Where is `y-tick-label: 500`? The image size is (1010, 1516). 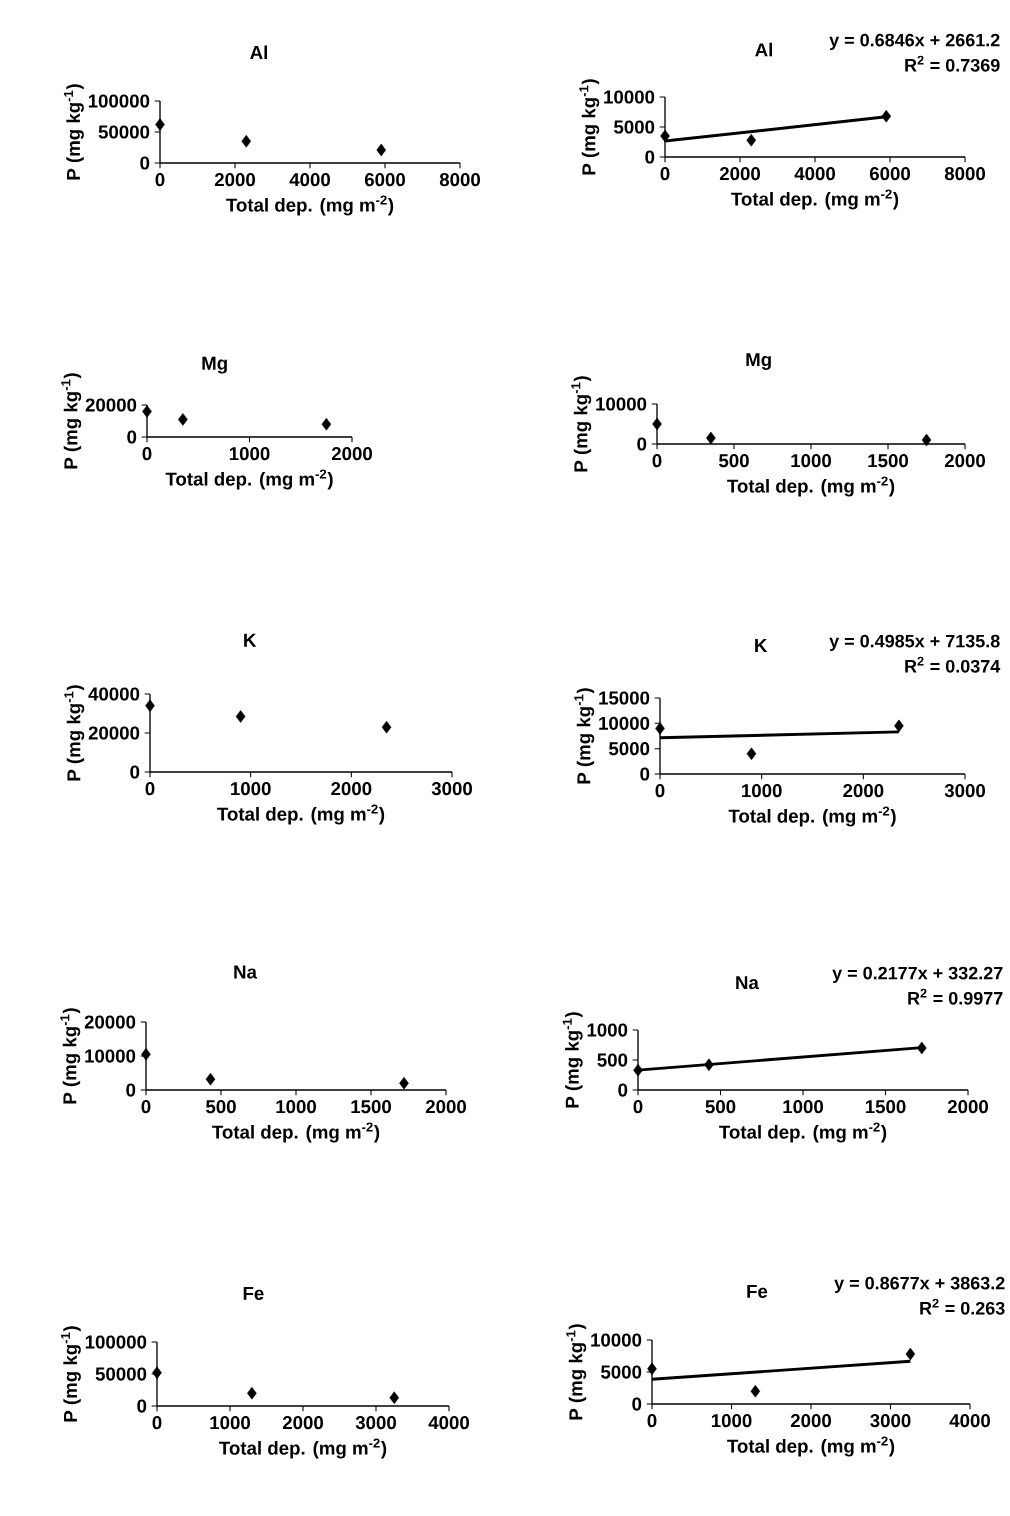
y-tick-label: 500 is located at coordinates (612, 1060).